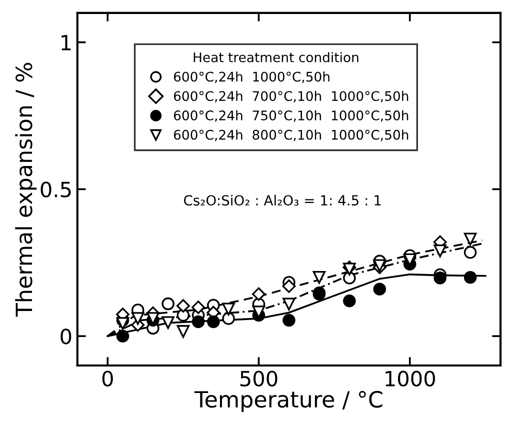  Describe the element at coordinates (26, 189) in the screenshot. I see `y-axis-title: Thermal expansion / %` at that location.